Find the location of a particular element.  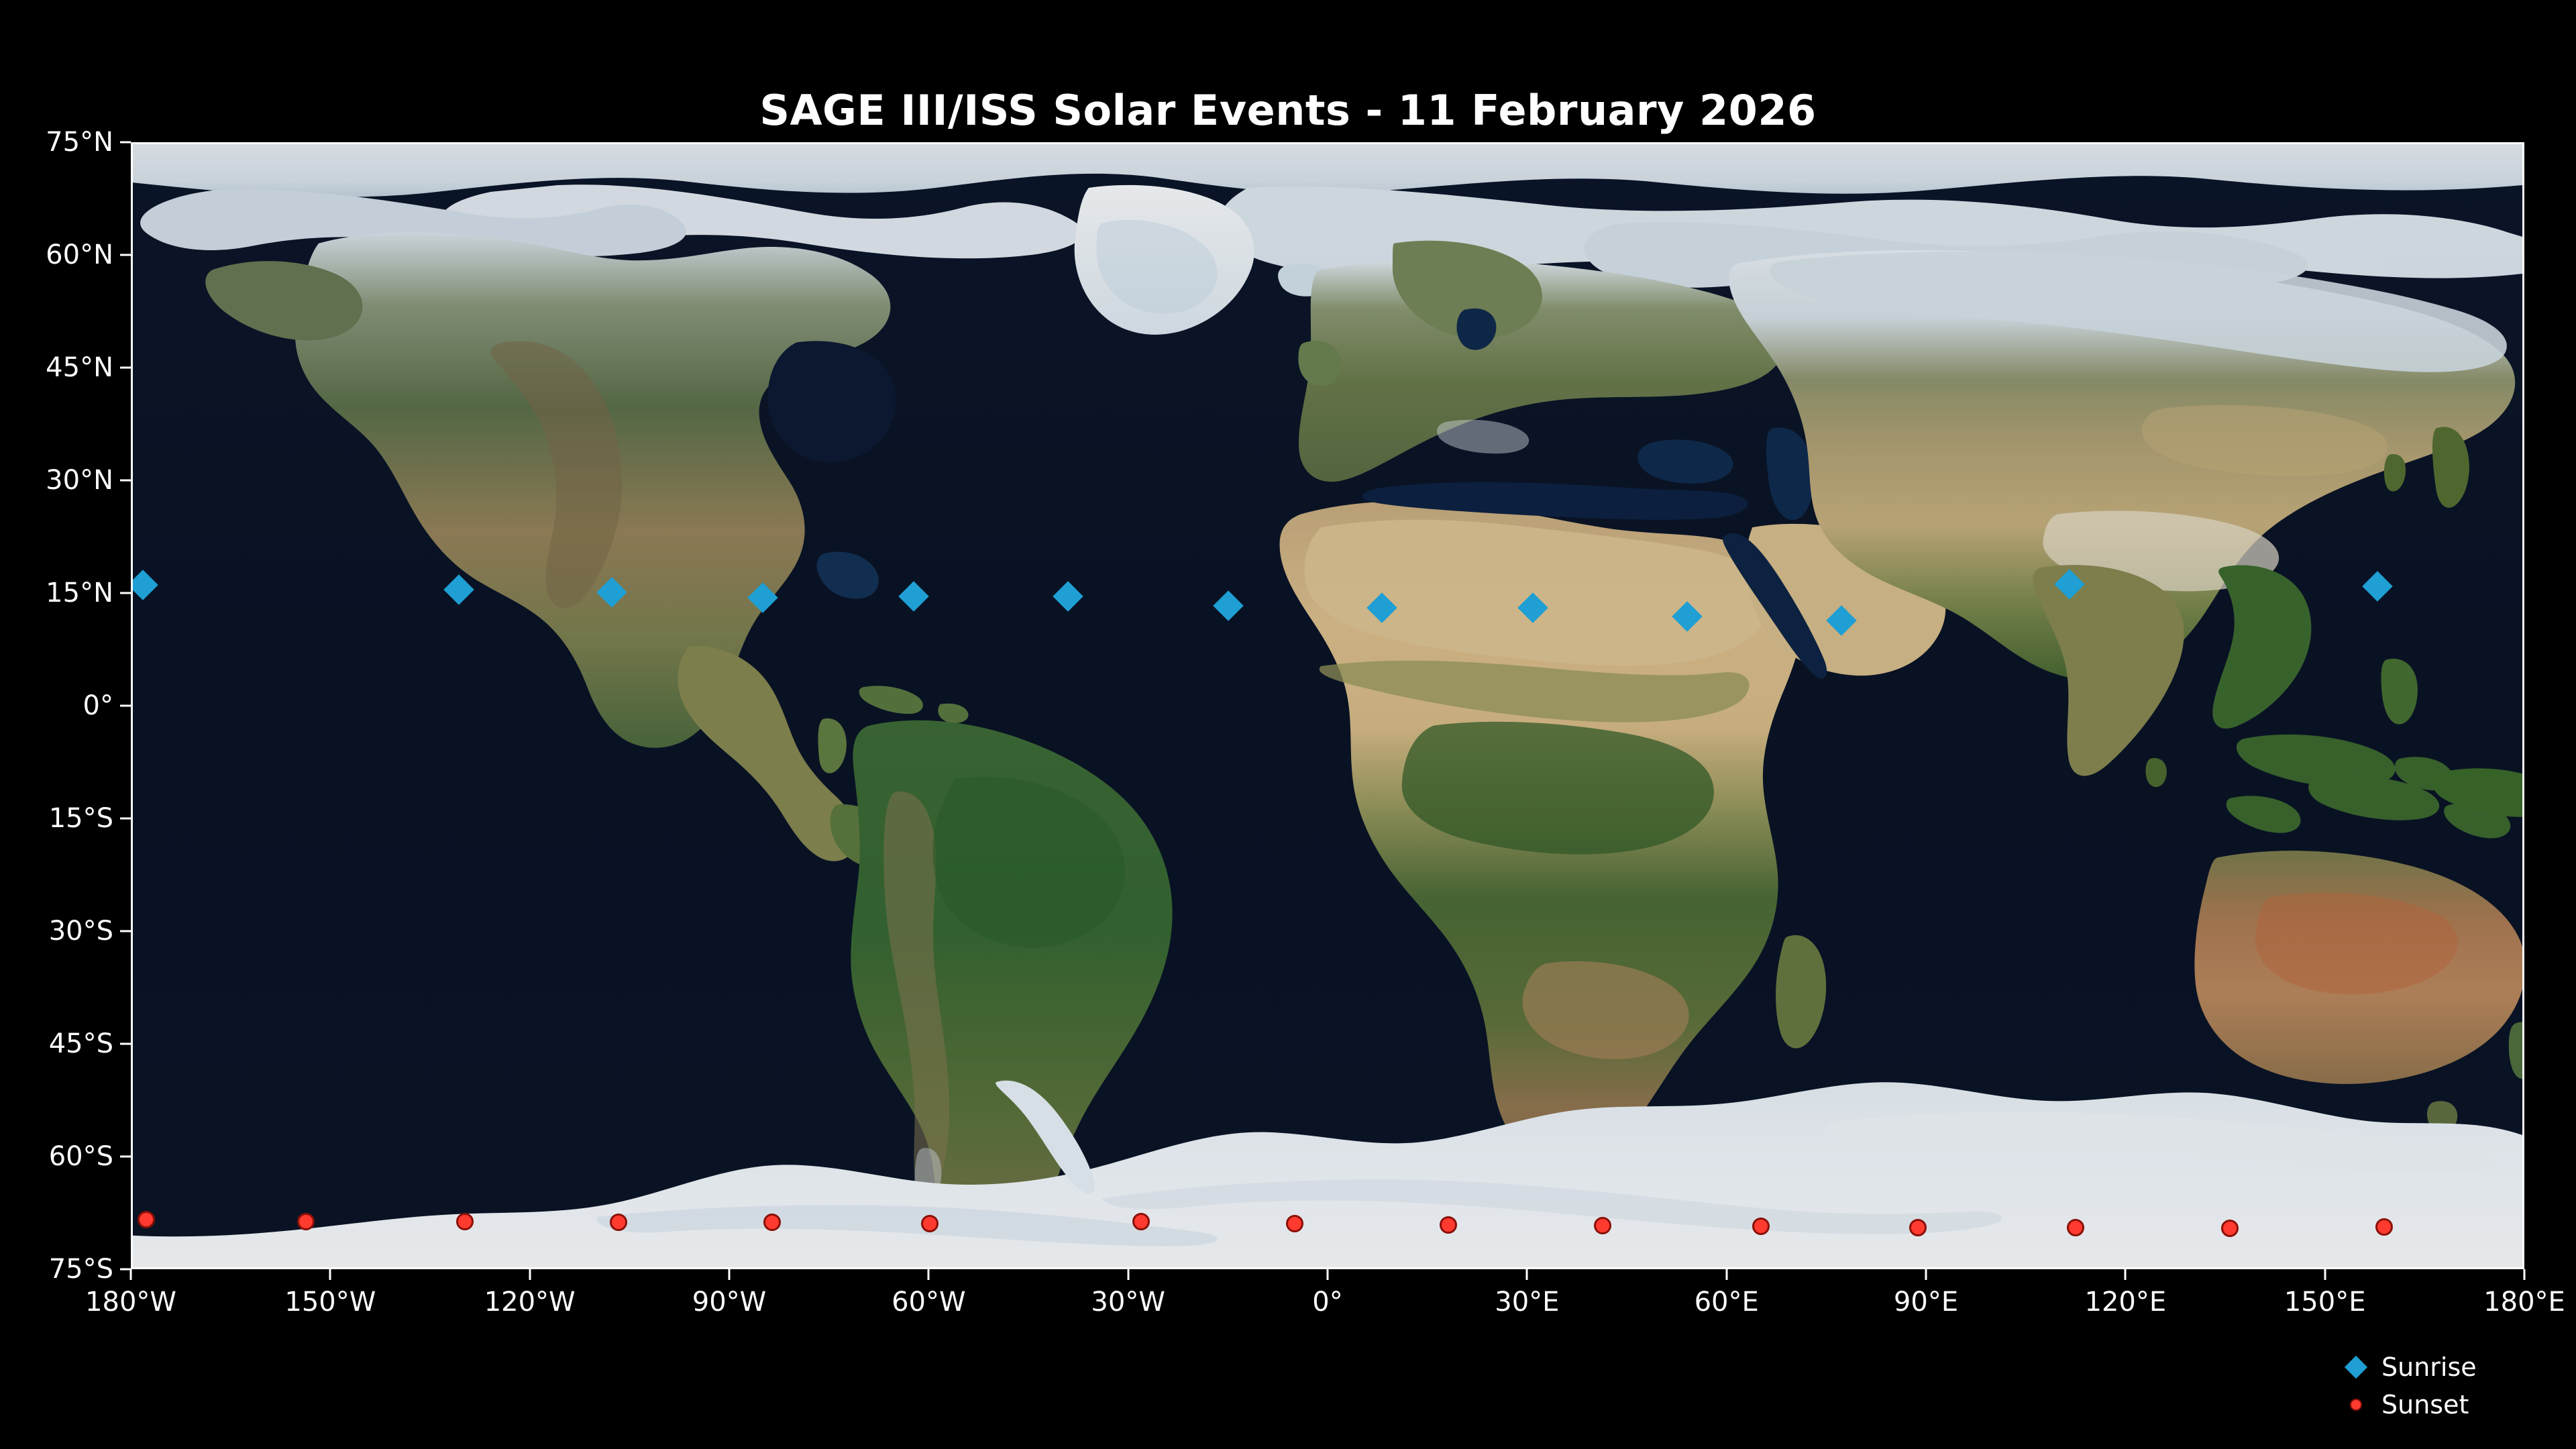

sunset-circle-icon is located at coordinates (2357, 1404).